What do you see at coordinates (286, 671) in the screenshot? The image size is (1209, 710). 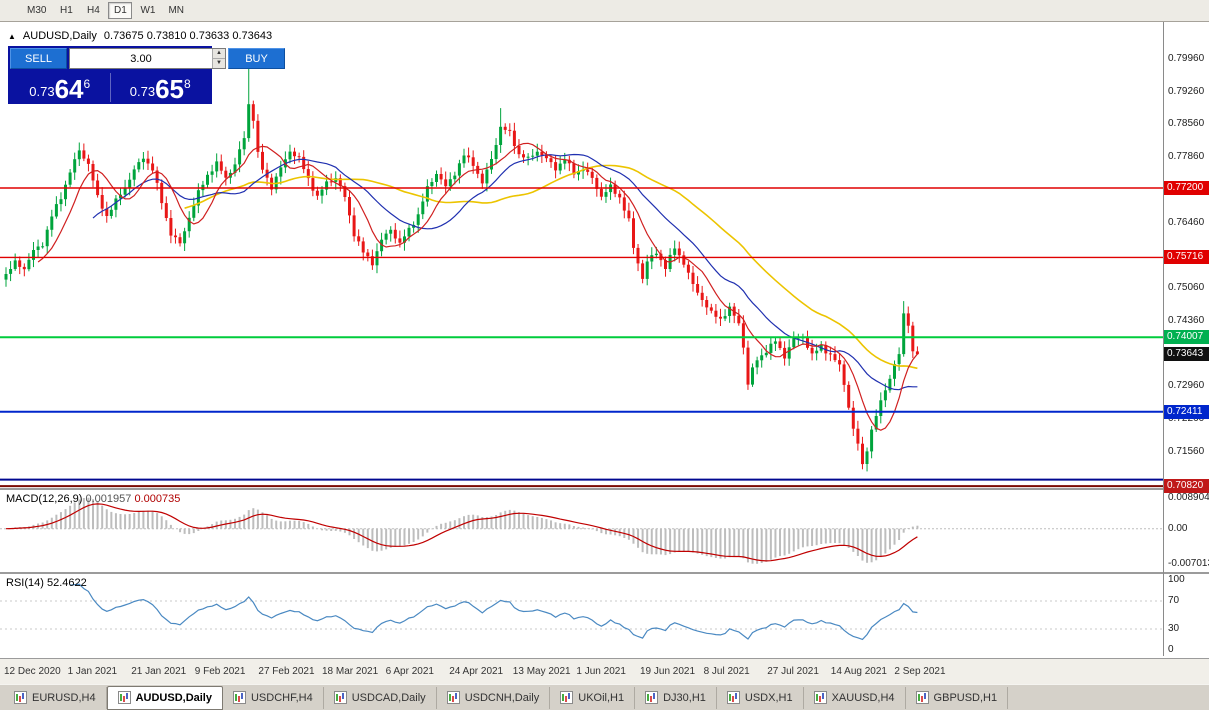 I see `date-axis-label: 27 Feb 2021` at bounding box center [286, 671].